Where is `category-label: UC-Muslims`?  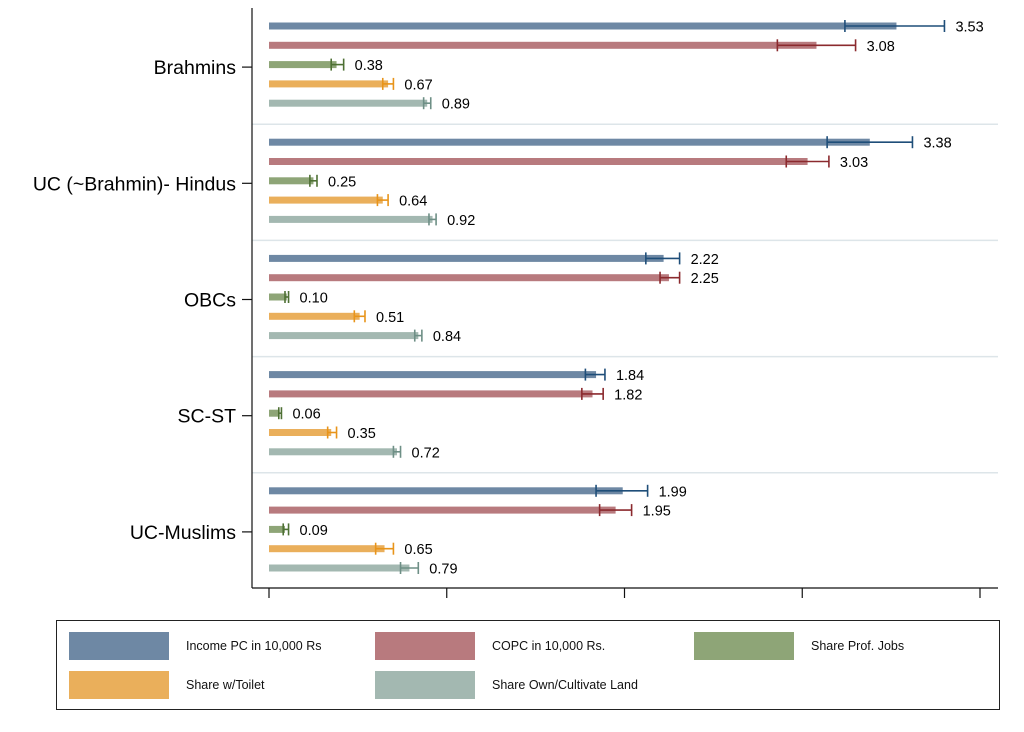 category-label: UC-Muslims is located at coordinates (183, 533).